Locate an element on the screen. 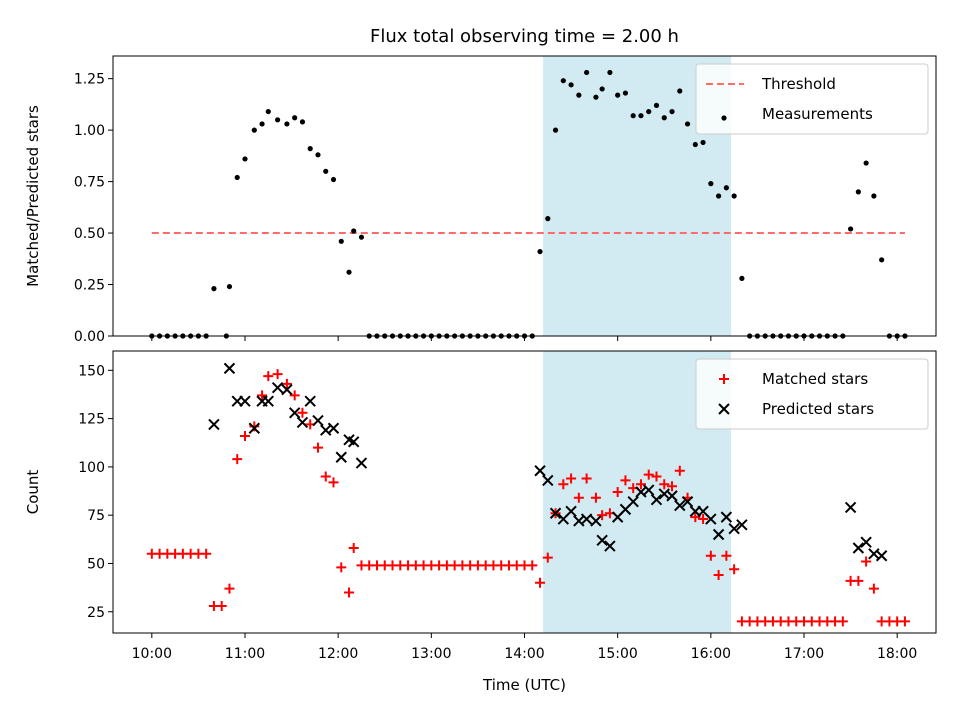 This screenshot has height=720, width=960. x-tick-label: 15:00 is located at coordinates (617, 654).